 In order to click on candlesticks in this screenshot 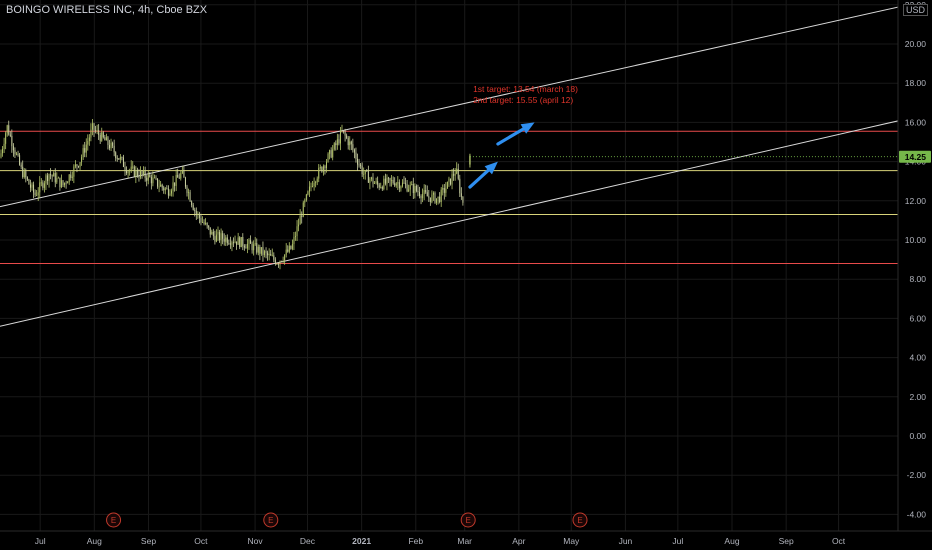, I will do `click(235, 194)`.